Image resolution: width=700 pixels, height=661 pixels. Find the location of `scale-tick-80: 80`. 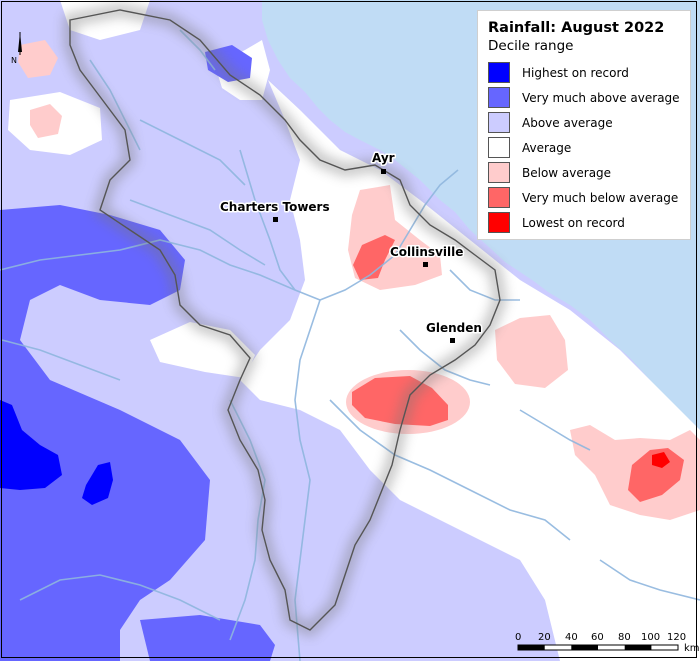

scale-tick-80: 80 is located at coordinates (624, 637).